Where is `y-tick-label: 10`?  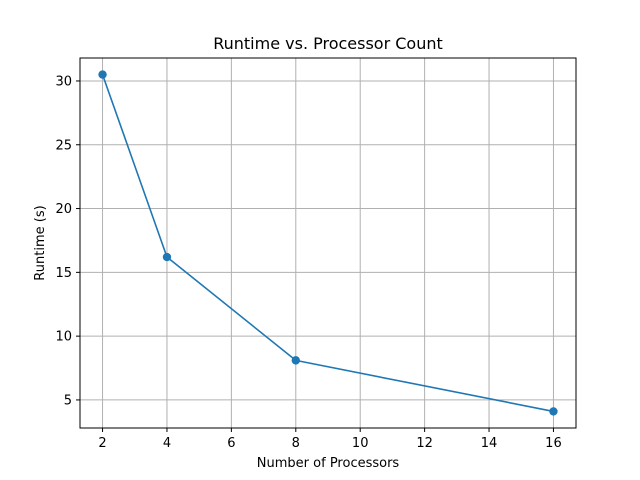 y-tick-label: 10 is located at coordinates (63, 337).